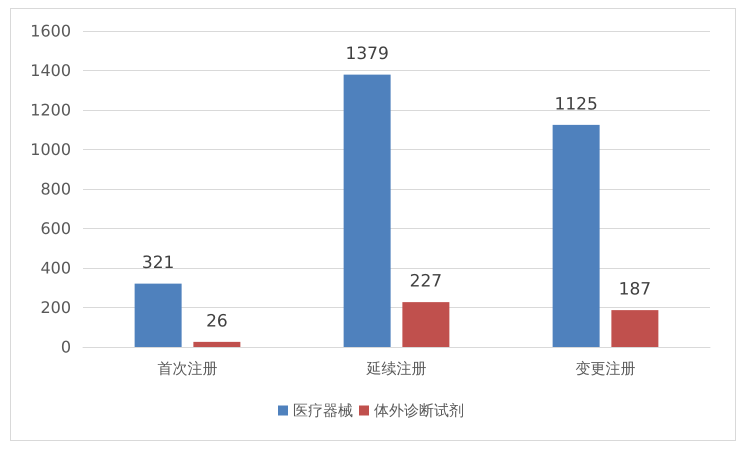 Image resolution: width=742 pixels, height=455 pixels. I want to click on y-tick-label: 1200, so click(50, 110).